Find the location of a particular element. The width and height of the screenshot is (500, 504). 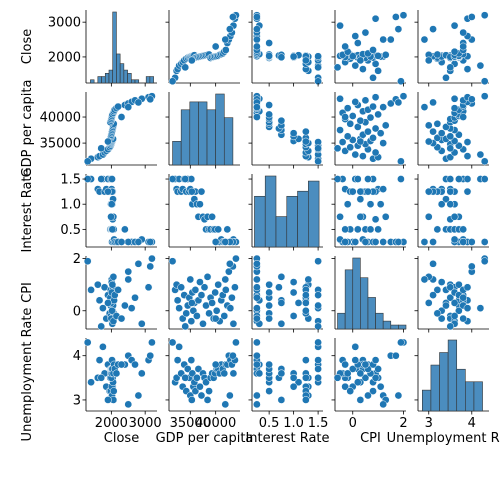

y-tick-label-4-0: 3 is located at coordinates (77, 400).